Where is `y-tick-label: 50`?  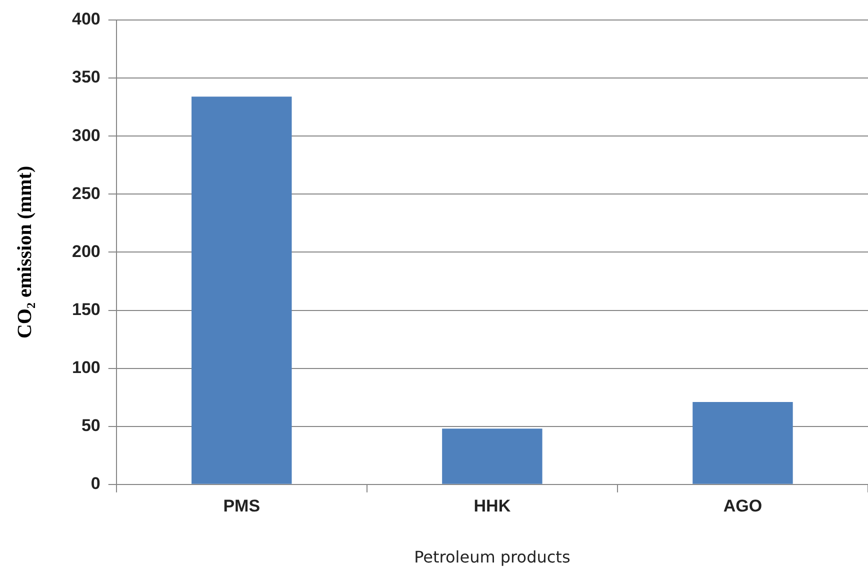
y-tick-label: 50 is located at coordinates (90, 426).